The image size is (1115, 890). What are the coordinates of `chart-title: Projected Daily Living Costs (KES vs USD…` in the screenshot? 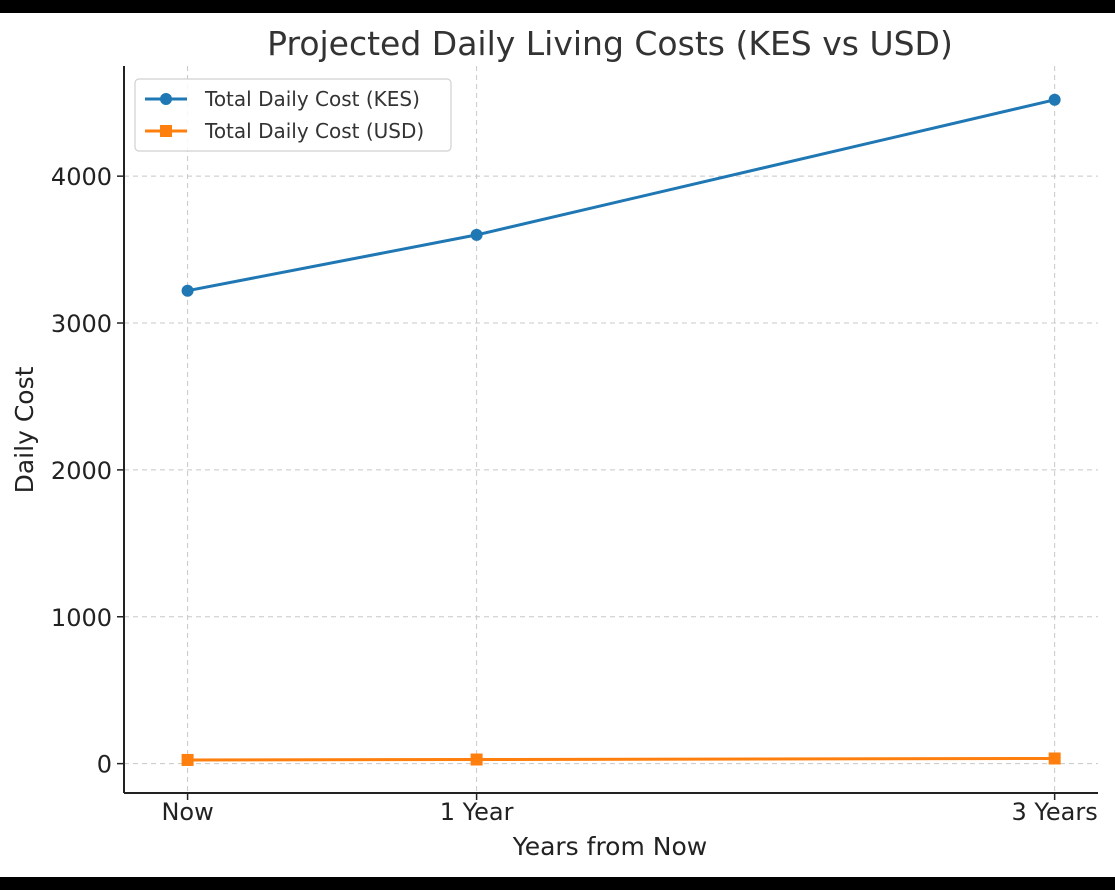 It's located at (610, 43).